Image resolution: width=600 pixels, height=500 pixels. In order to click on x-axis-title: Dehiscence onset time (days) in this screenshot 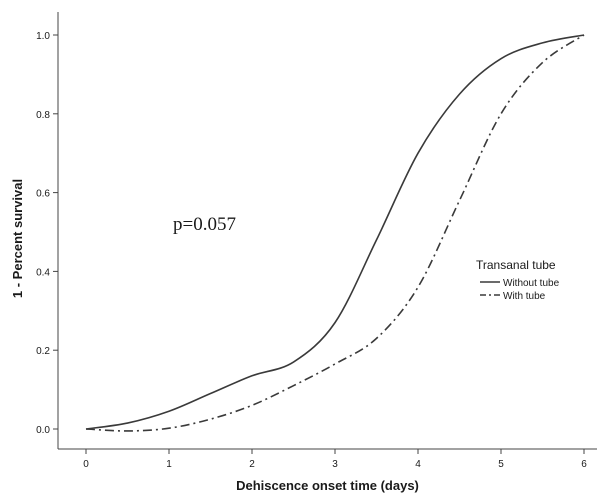, I will do `click(327, 485)`.